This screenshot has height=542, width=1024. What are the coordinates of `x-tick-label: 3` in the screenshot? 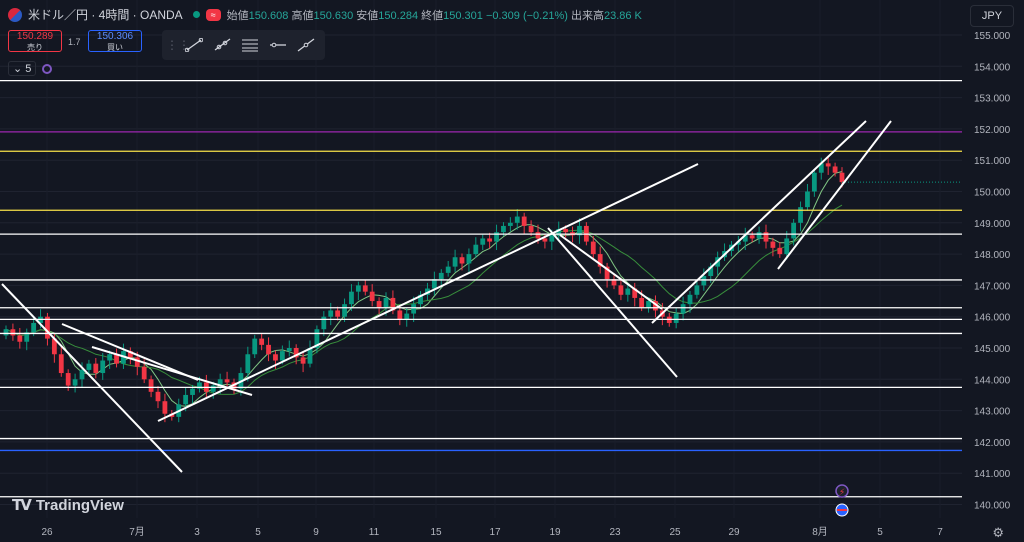 It's located at (197, 532).